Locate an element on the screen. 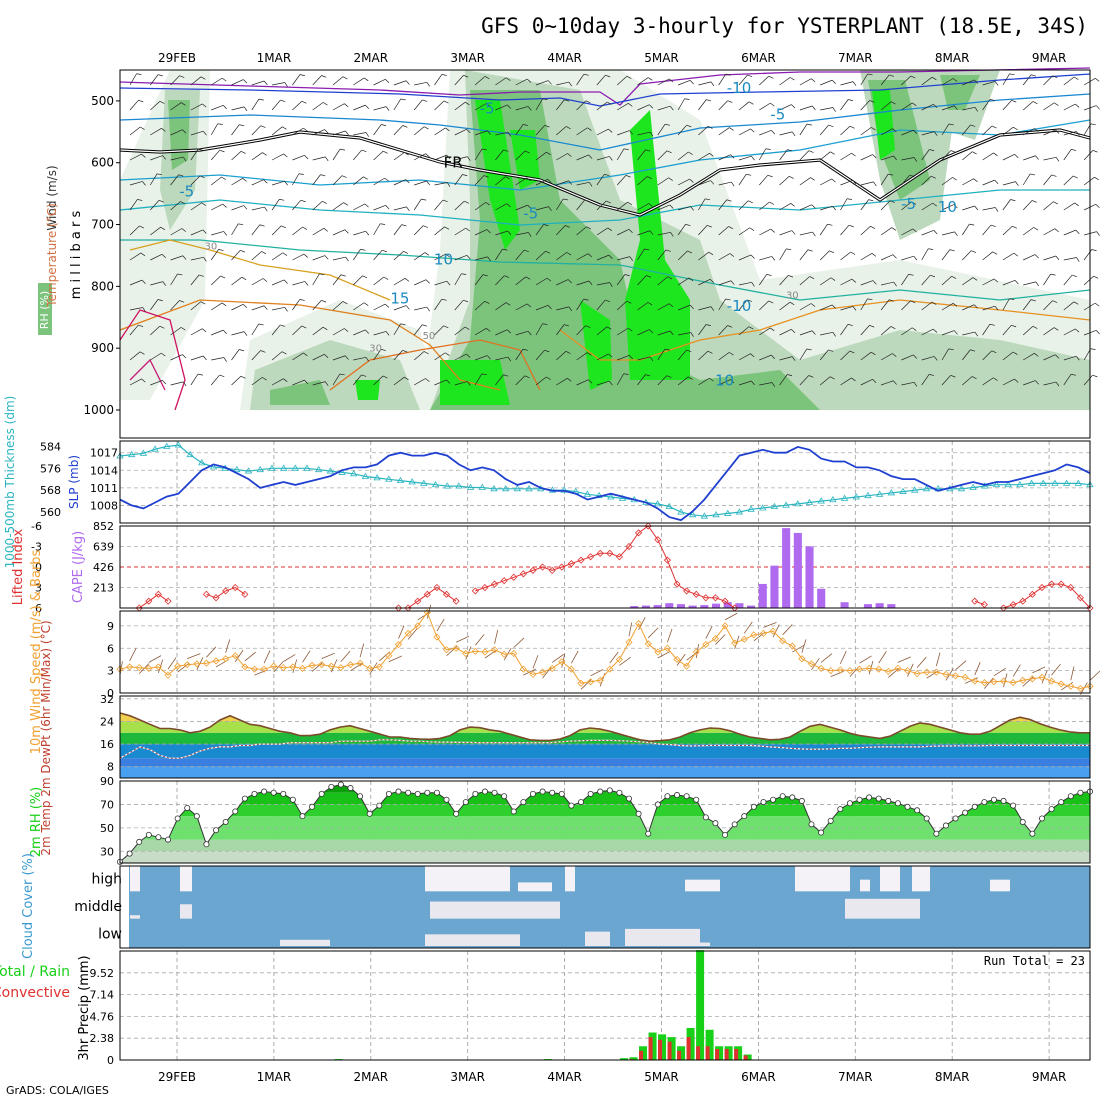 The height and width of the screenshot is (1100, 1100). lifted-index-marker is located at coordinates (158, 594).